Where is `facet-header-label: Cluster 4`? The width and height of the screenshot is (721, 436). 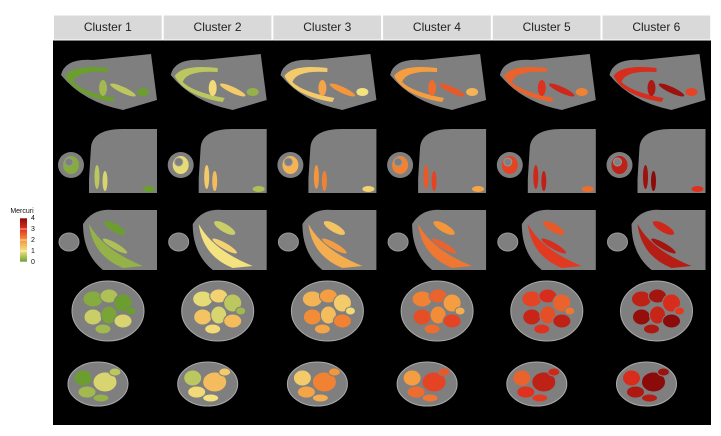
facet-header-label: Cluster 4 is located at coordinates (437, 27).